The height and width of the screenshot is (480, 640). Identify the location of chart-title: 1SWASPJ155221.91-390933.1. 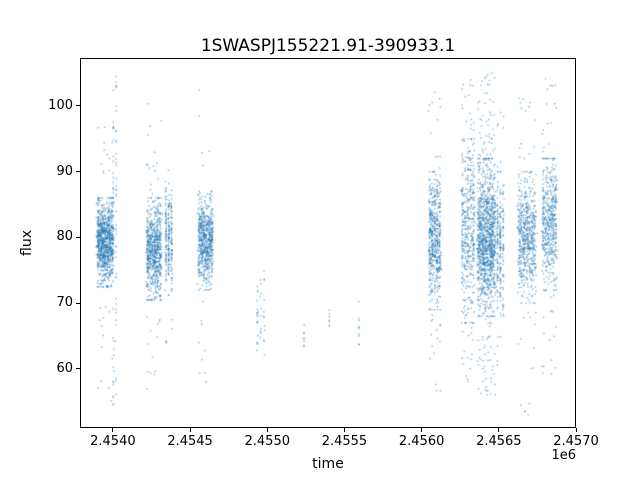
(328, 46).